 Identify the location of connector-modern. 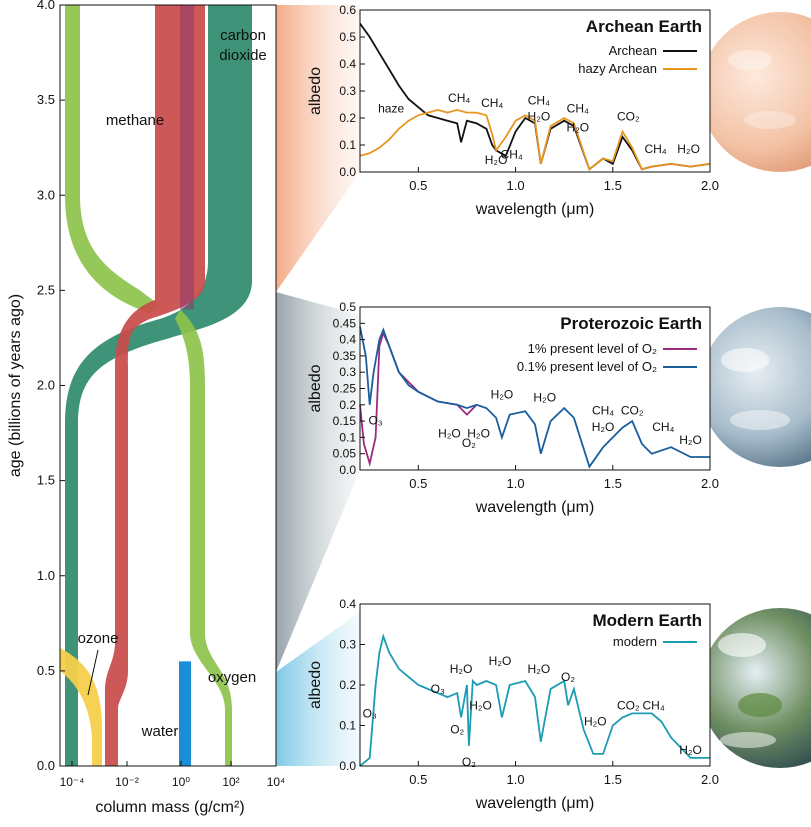
(318, 689).